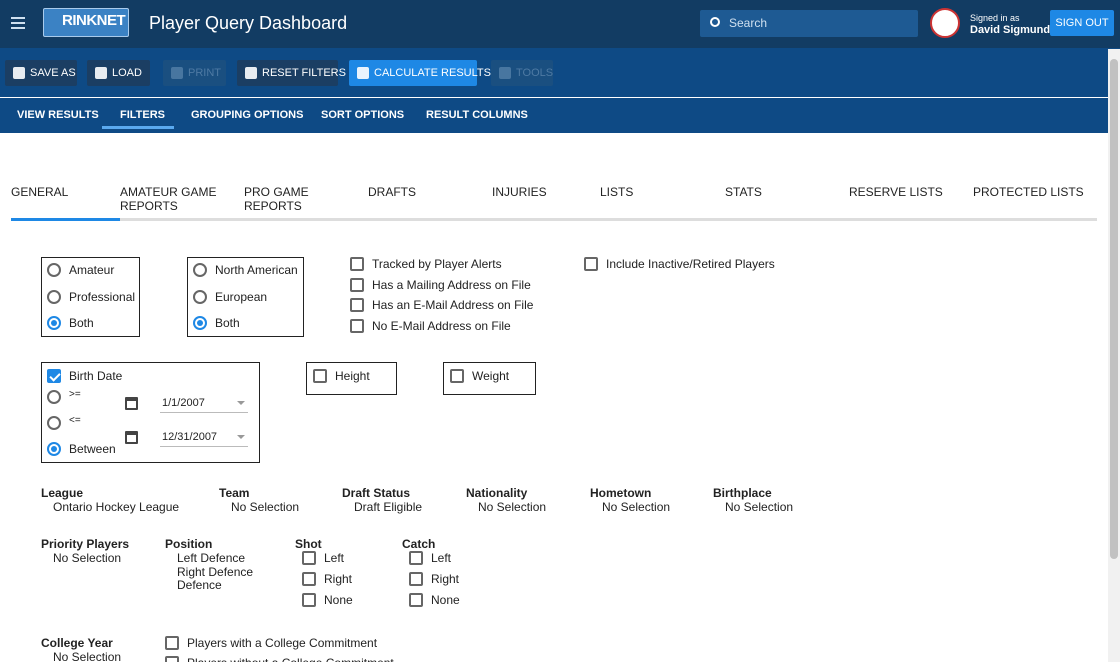 Image resolution: width=1120 pixels, height=662 pixels. Describe the element at coordinates (211, 558) in the screenshot. I see `field-value: Left Defence` at that location.